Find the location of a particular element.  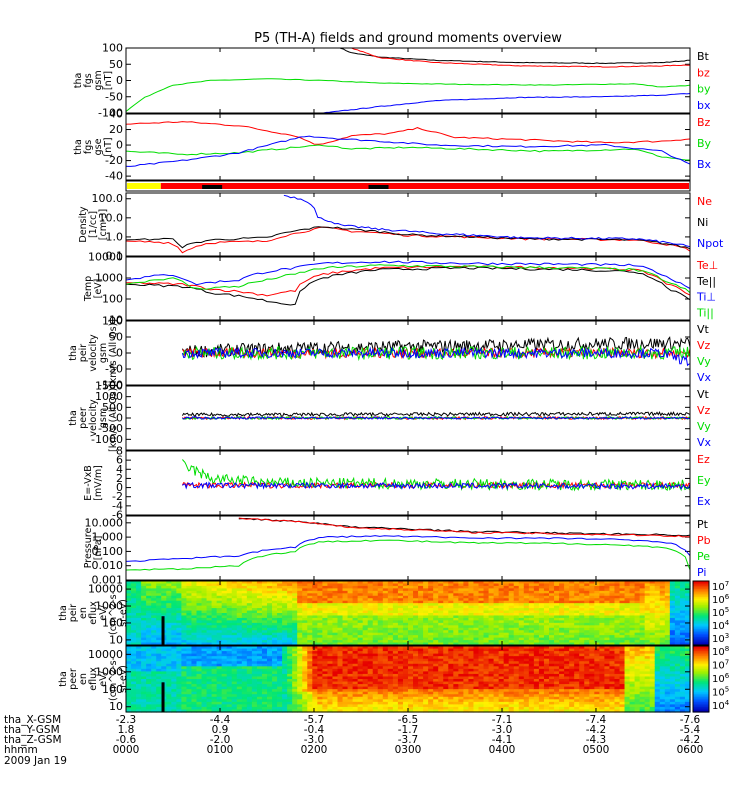

panel-frame is located at coordinates (408, 224).